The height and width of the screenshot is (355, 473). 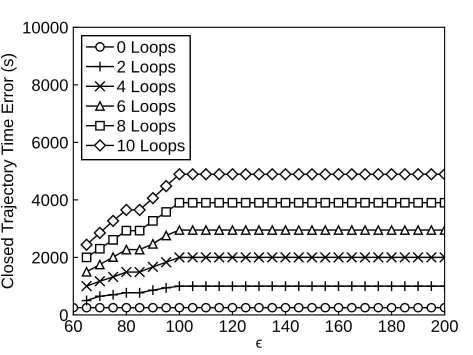 What do you see at coordinates (285, 326) in the screenshot?
I see `x-tick-label: 140` at bounding box center [285, 326].